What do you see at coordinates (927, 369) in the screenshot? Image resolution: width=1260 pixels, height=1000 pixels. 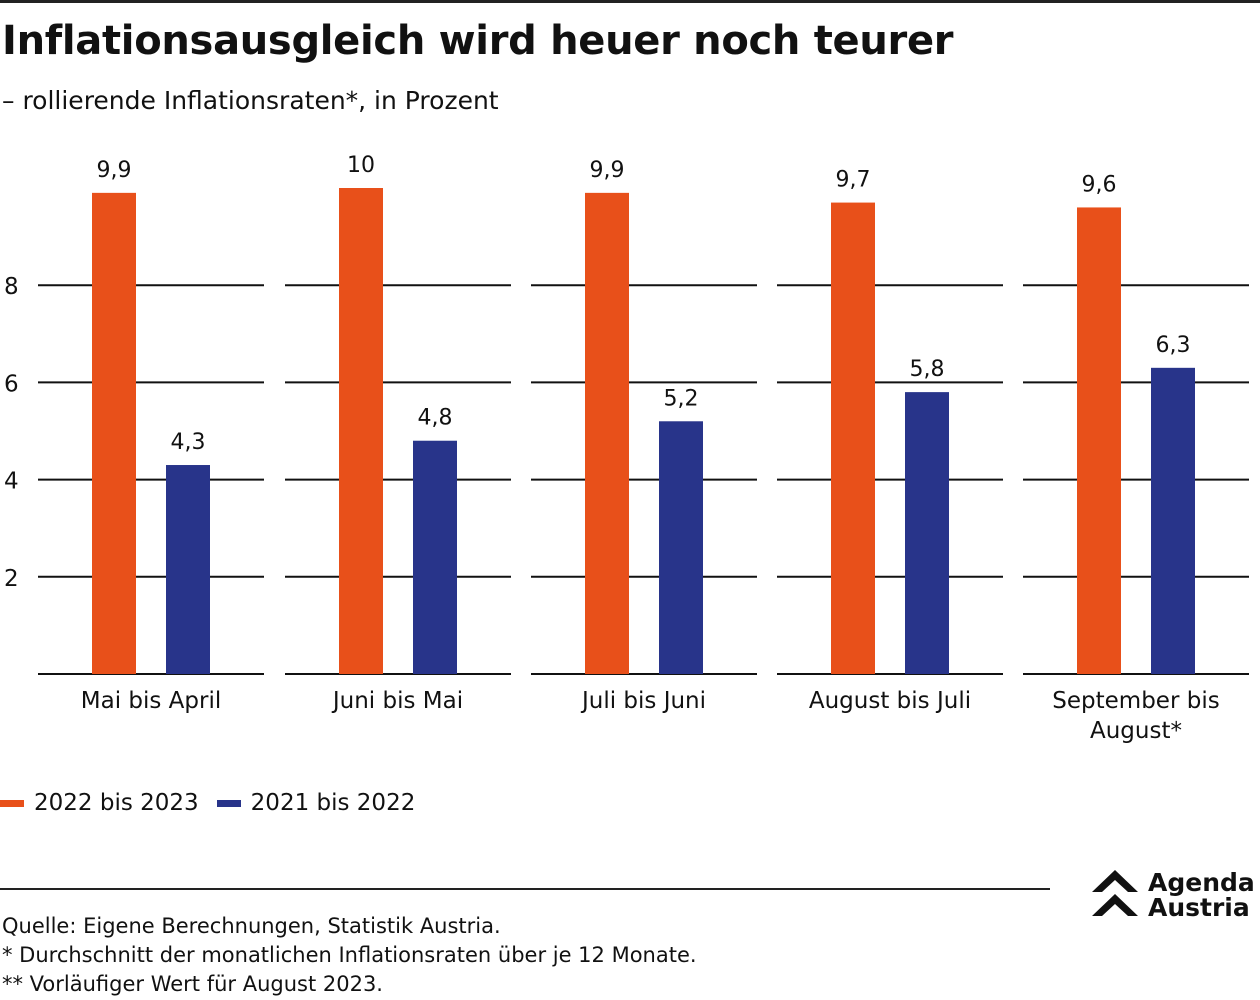 I see `data-label: 5,8` at bounding box center [927, 369].